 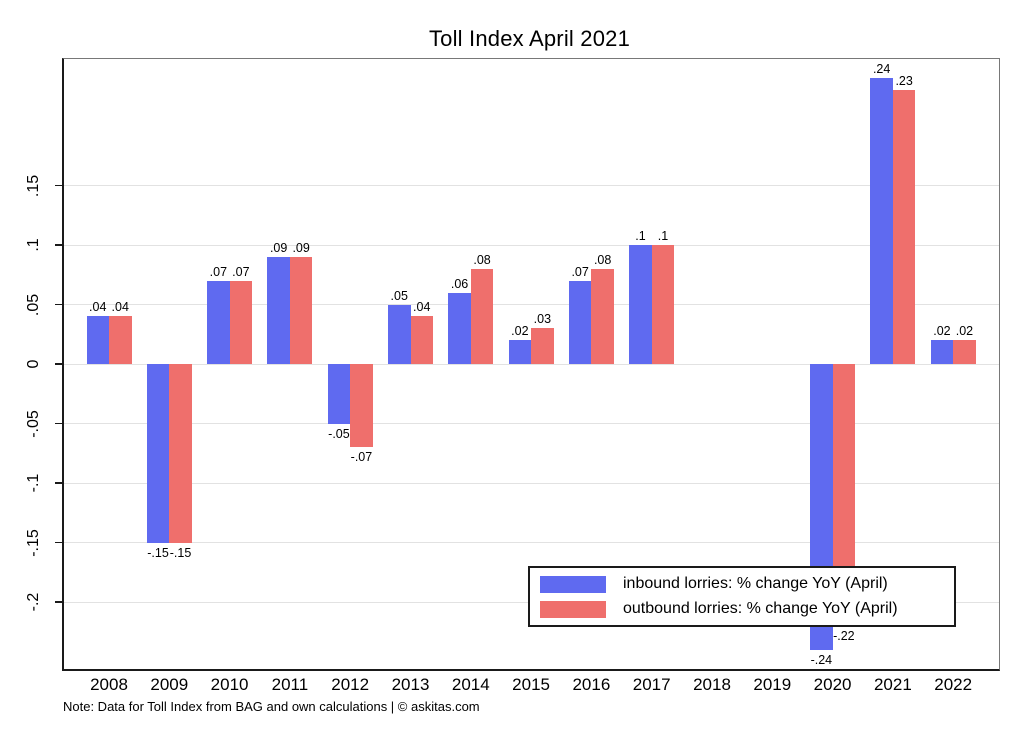 I want to click on bar-outbound-2022, so click(x=964, y=352).